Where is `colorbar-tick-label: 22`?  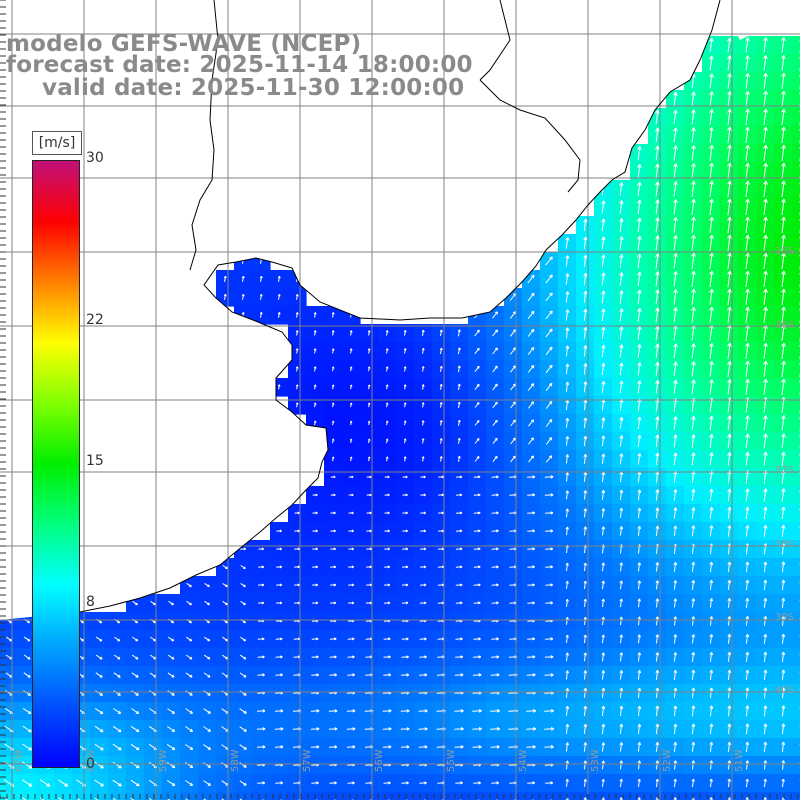
colorbar-tick-label: 22 is located at coordinates (95, 319).